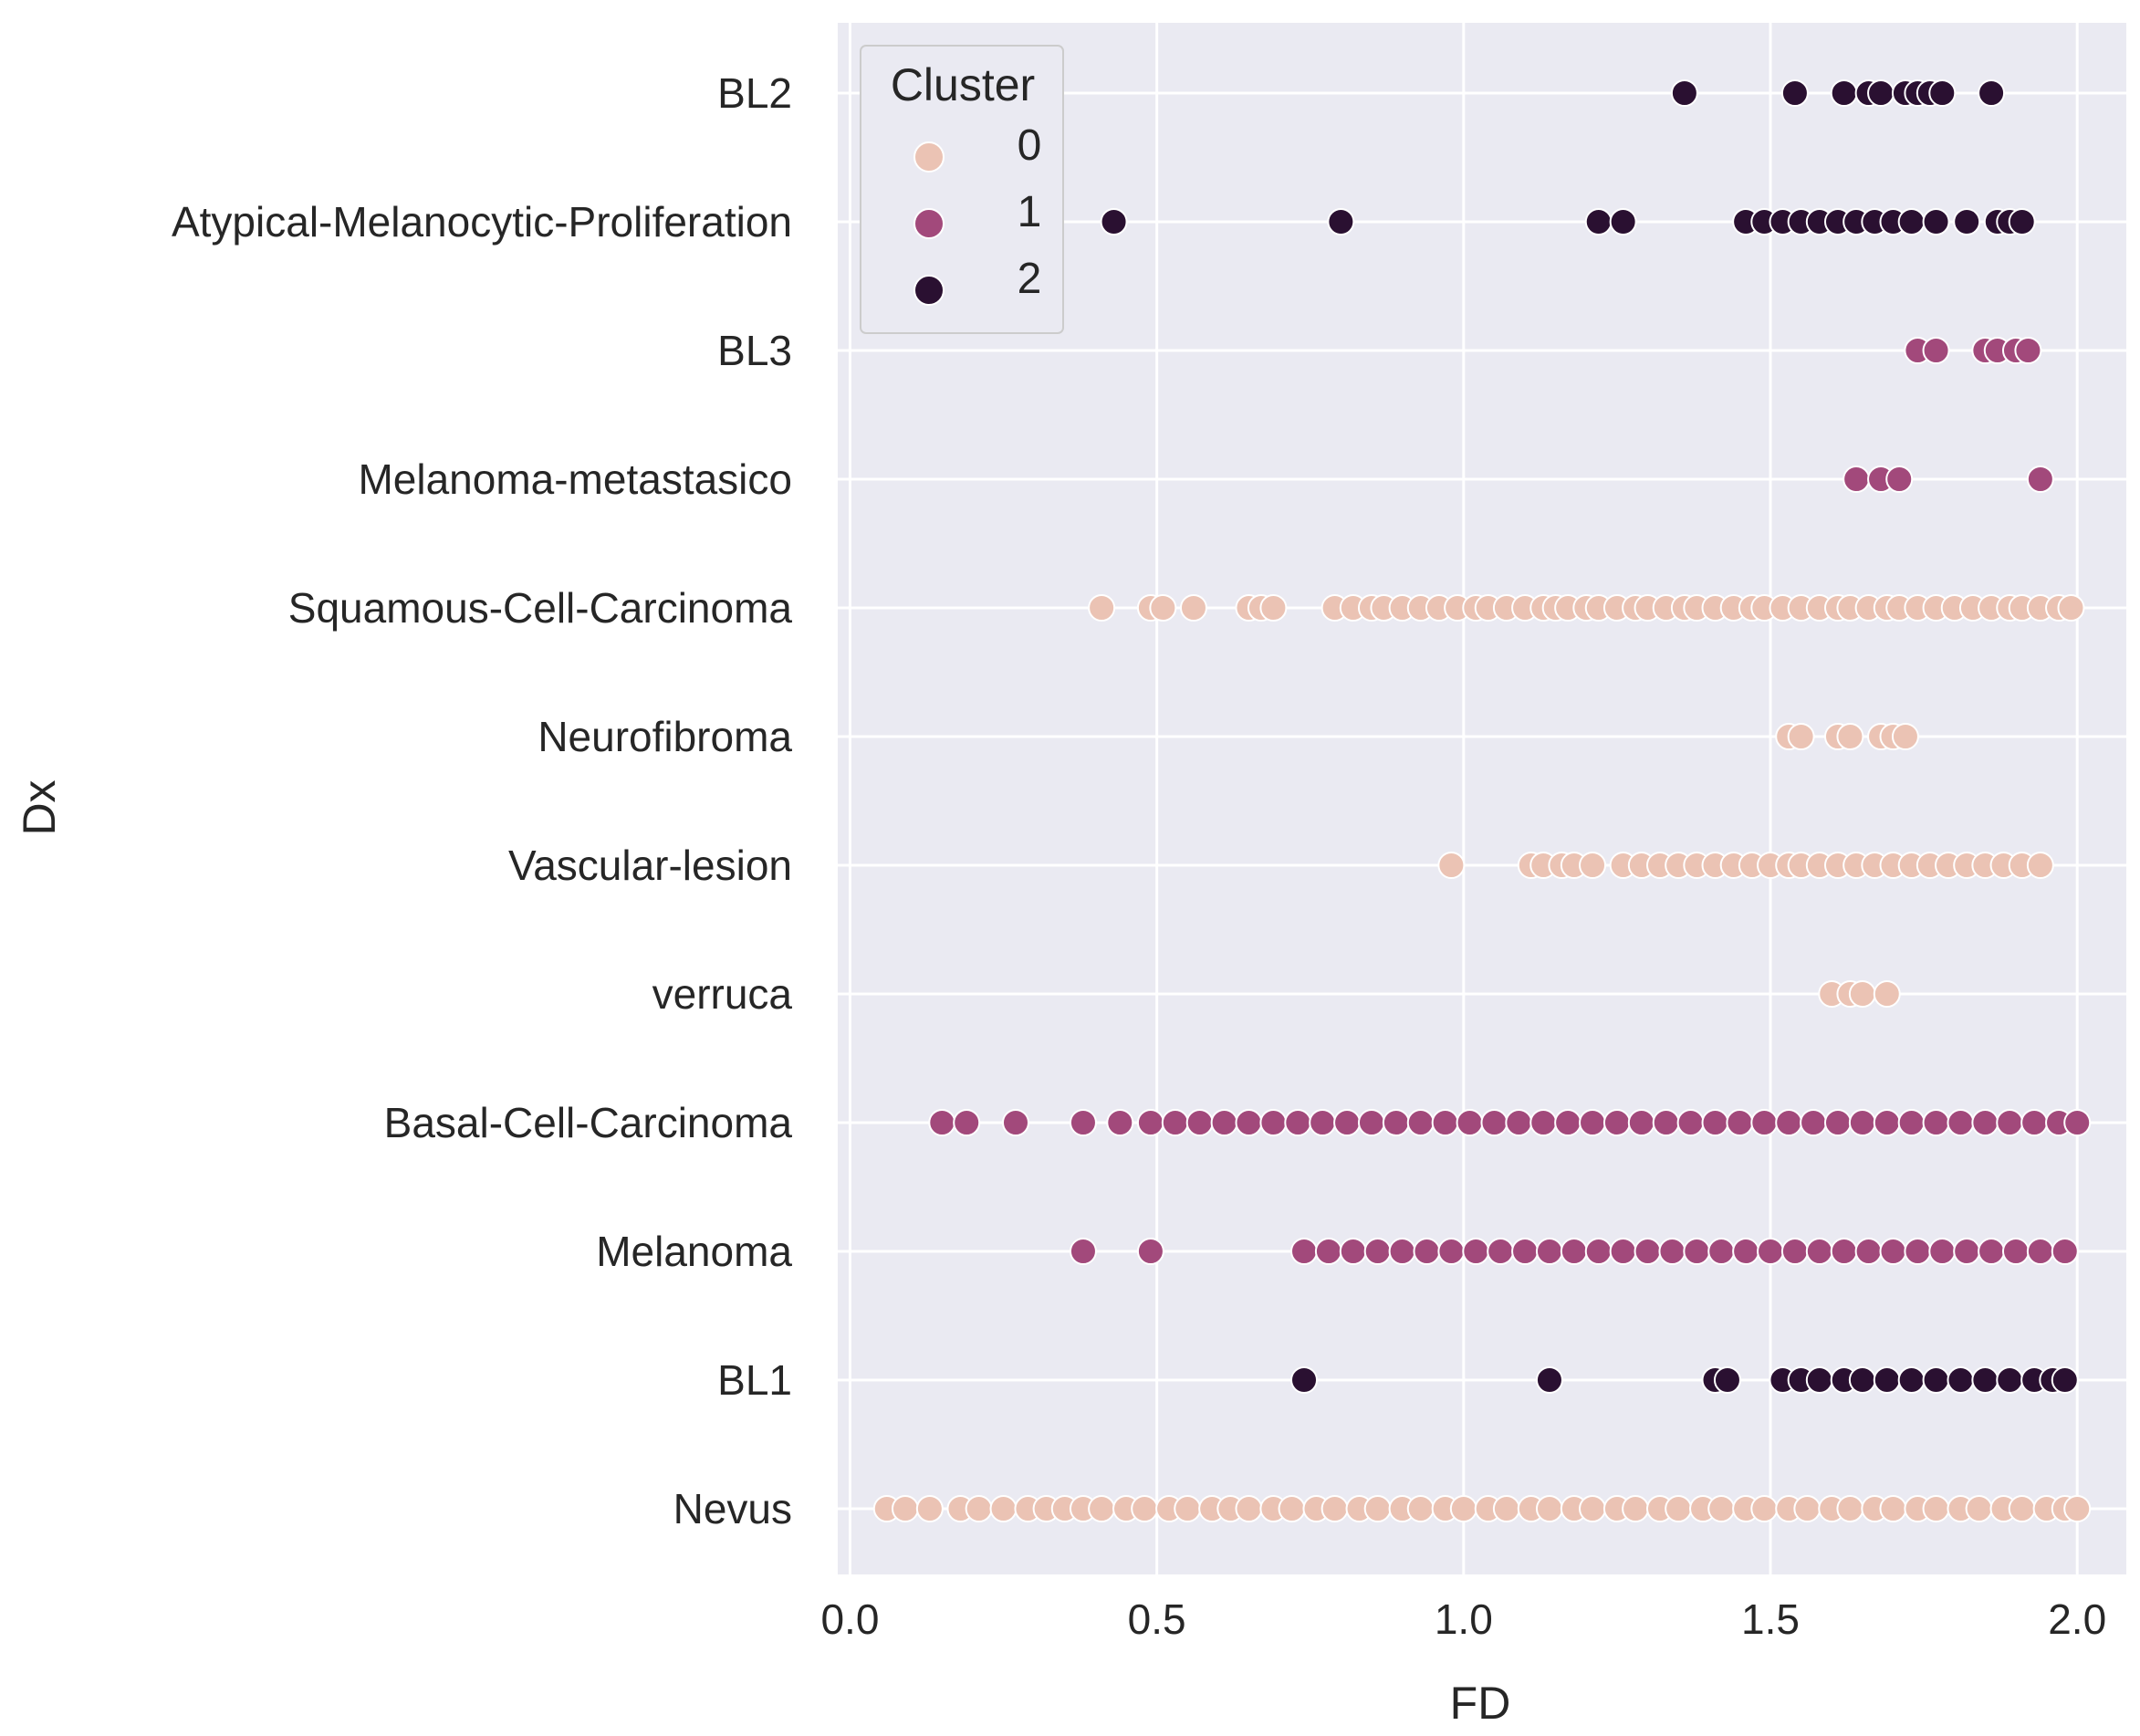 This screenshot has height=1736, width=2140. What do you see at coordinates (1030, 279) in the screenshot?
I see `legend-label: 2` at bounding box center [1030, 279].